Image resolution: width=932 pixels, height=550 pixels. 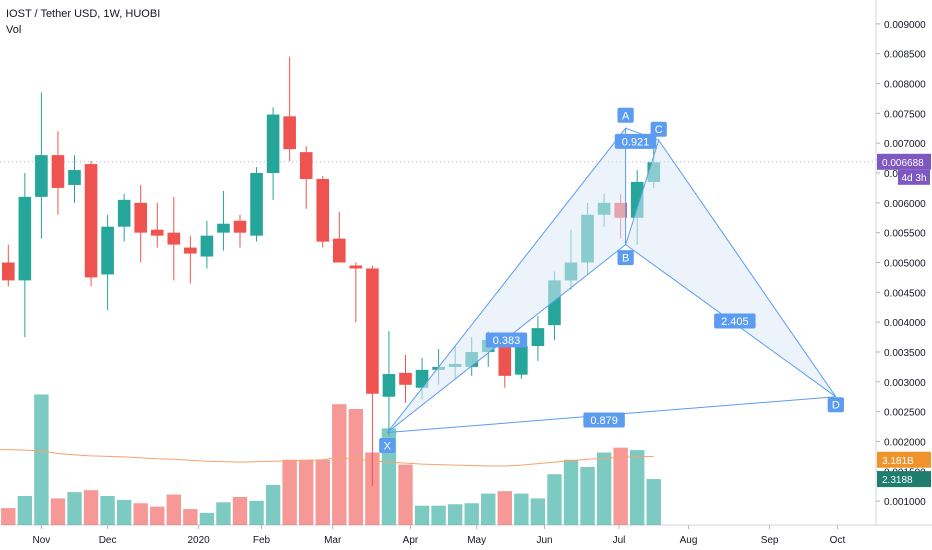 I want to click on pattern-bcd-triangle, so click(x=731, y=268).